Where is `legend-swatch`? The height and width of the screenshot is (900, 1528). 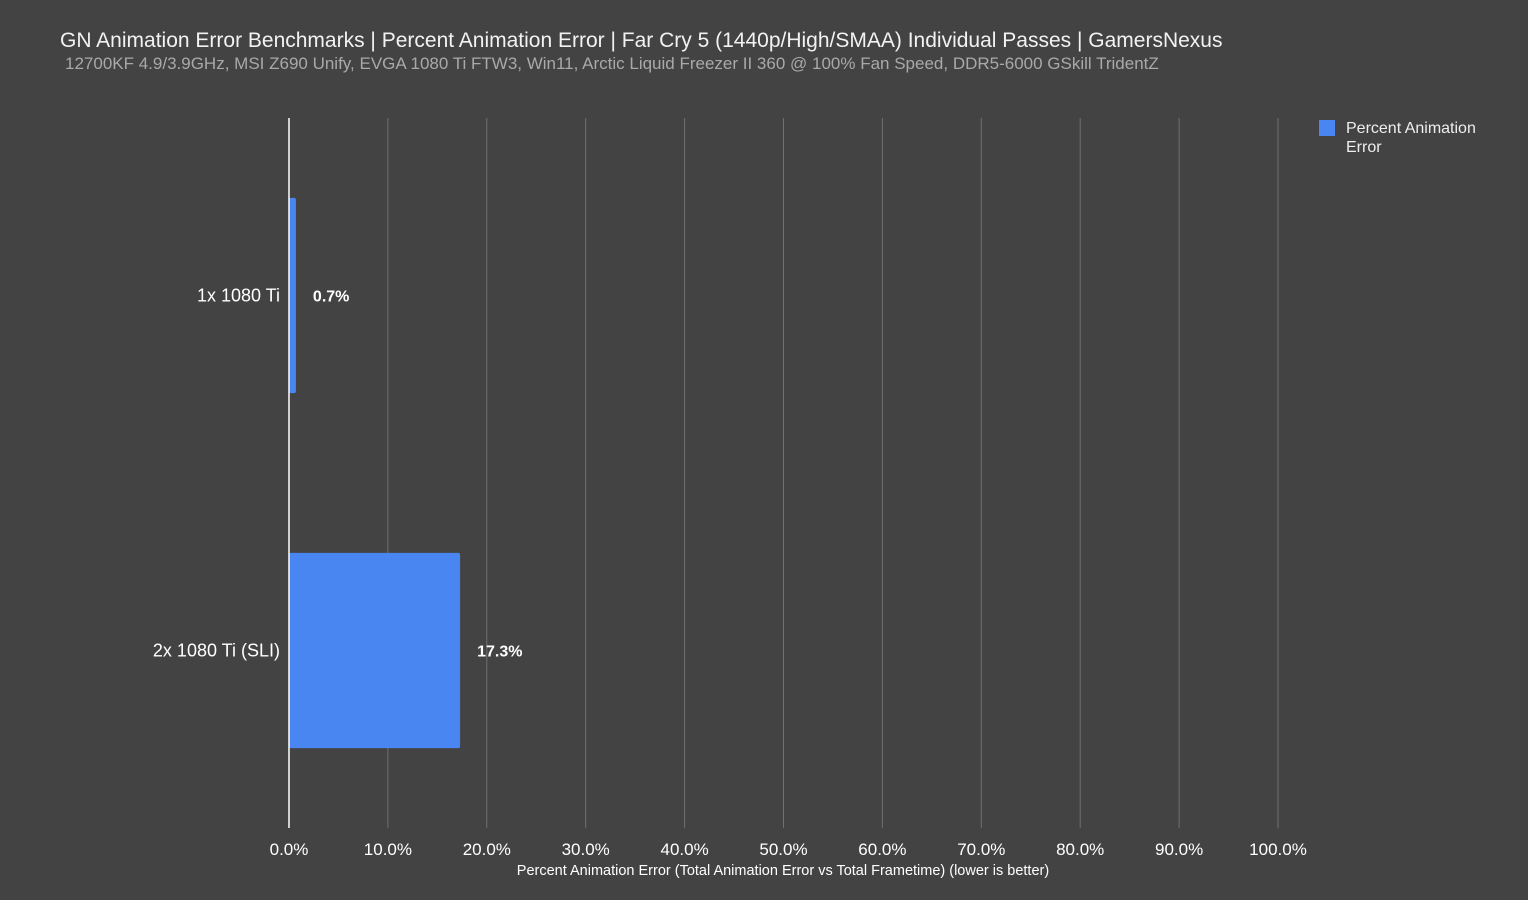 legend-swatch is located at coordinates (1327, 128).